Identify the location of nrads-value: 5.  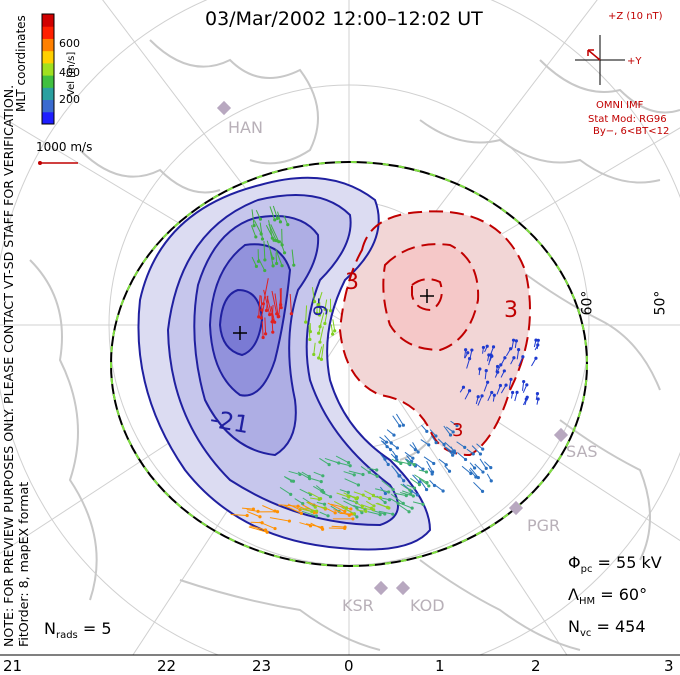
(106, 628).